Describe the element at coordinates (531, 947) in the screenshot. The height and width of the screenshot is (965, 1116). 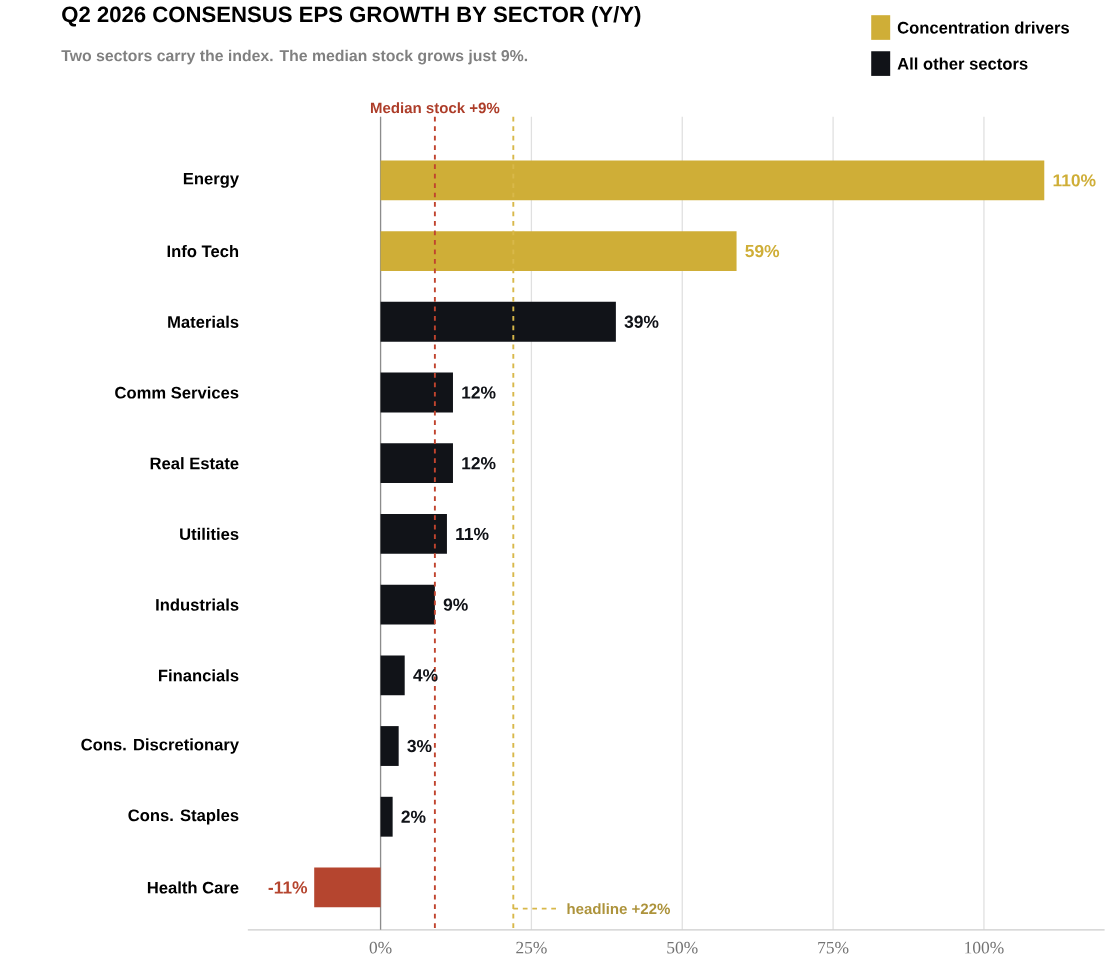
I see `x-tick-label: 25%` at that location.